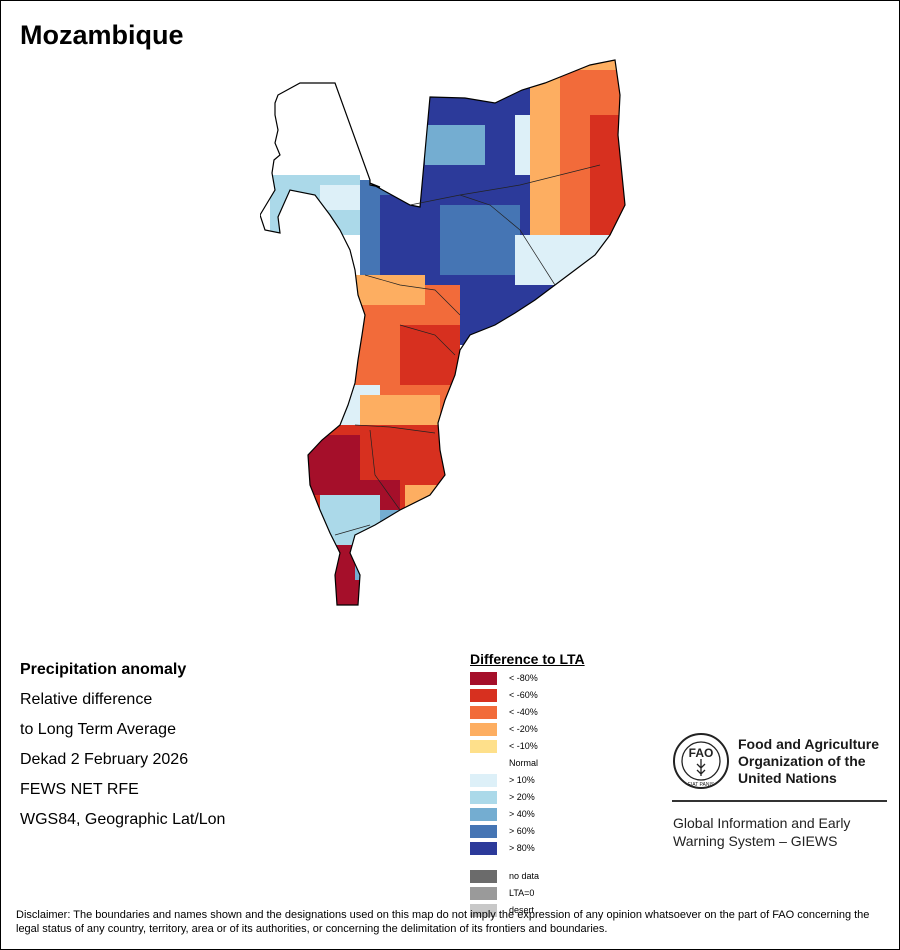  I want to click on fao-org-line: Food and Agriculture, so click(809, 744).